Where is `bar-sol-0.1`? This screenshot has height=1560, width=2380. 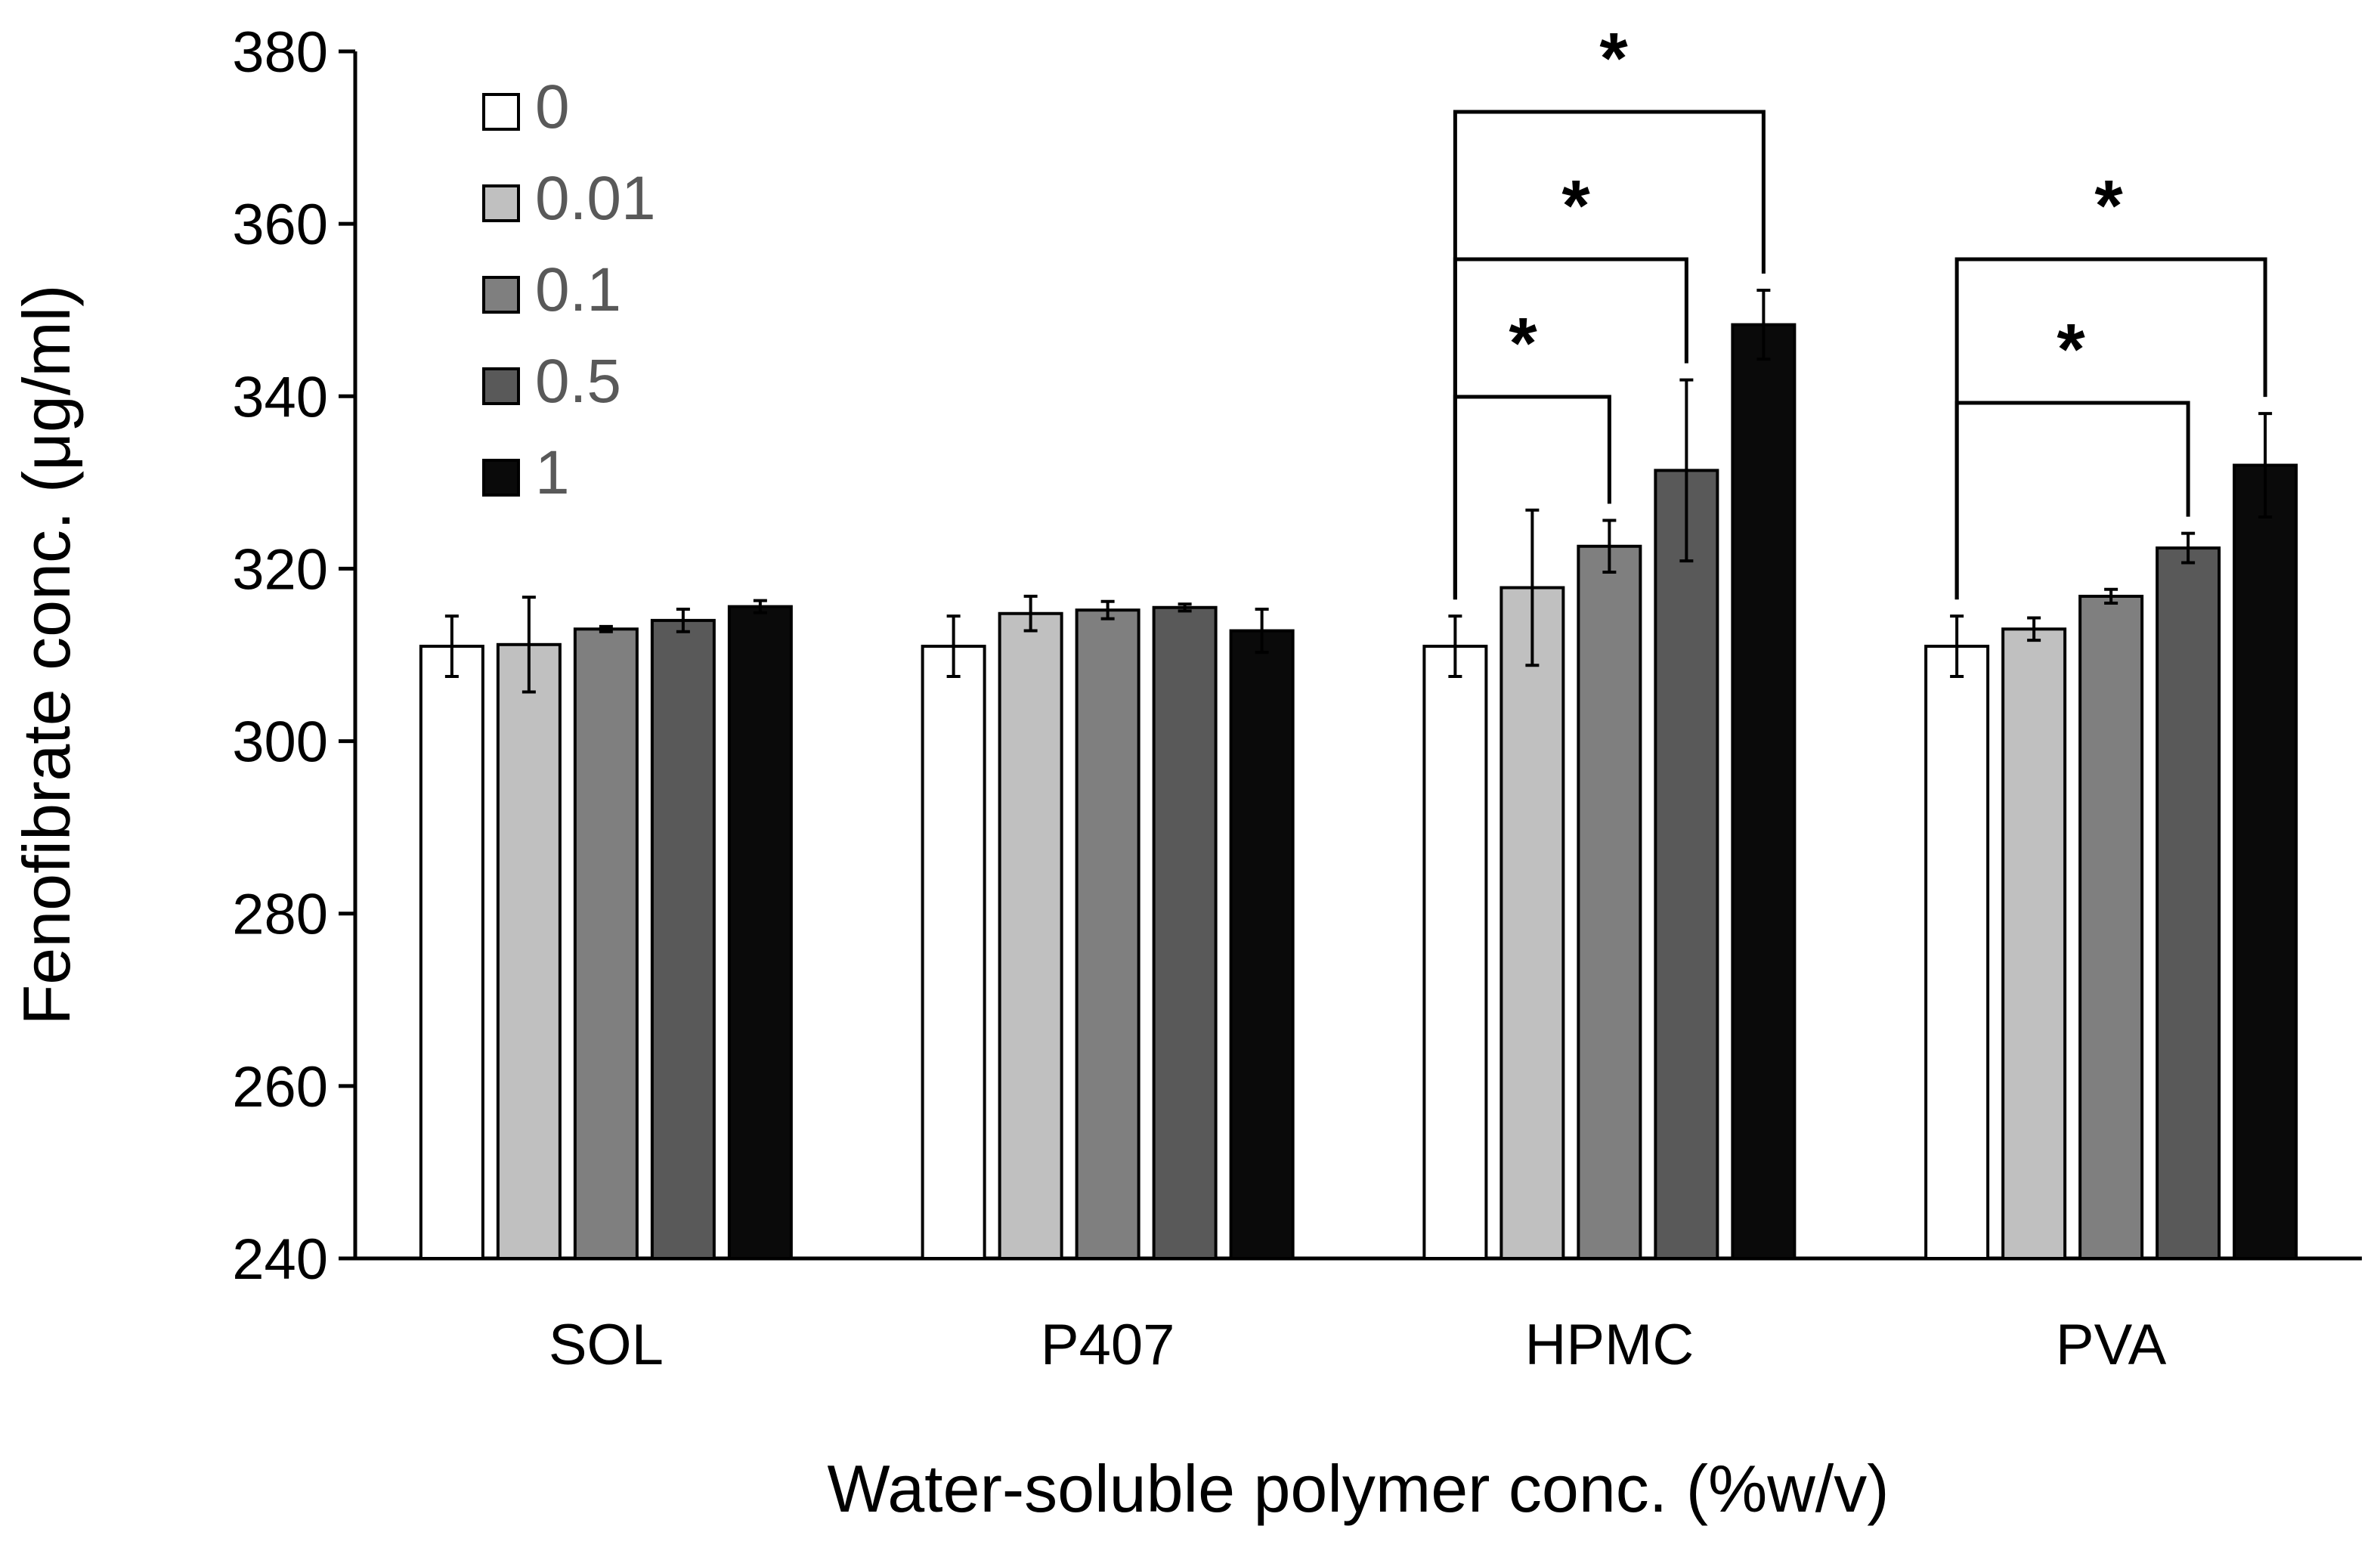
bar-sol-0.1 is located at coordinates (606, 944).